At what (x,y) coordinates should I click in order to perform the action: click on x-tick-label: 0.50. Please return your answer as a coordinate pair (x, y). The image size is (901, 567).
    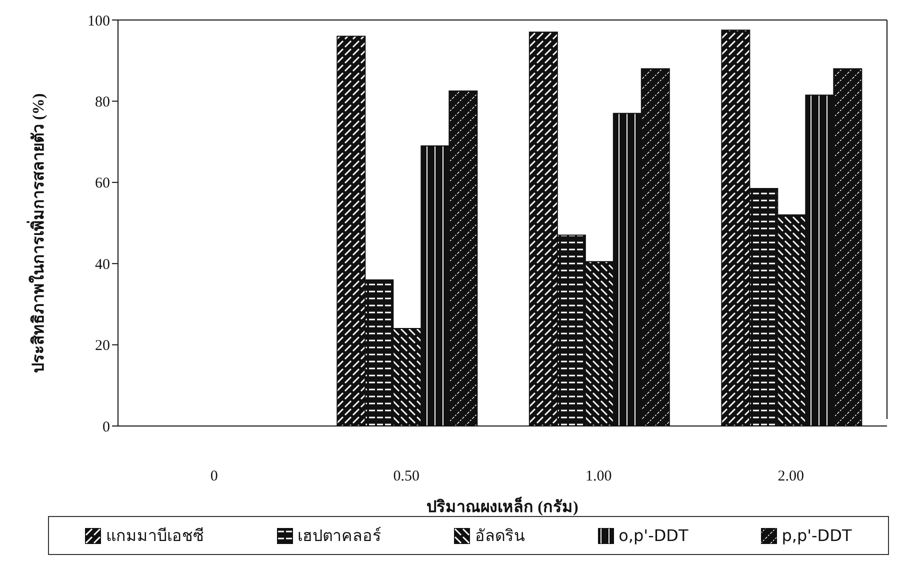
    Looking at the image, I should click on (406, 476).